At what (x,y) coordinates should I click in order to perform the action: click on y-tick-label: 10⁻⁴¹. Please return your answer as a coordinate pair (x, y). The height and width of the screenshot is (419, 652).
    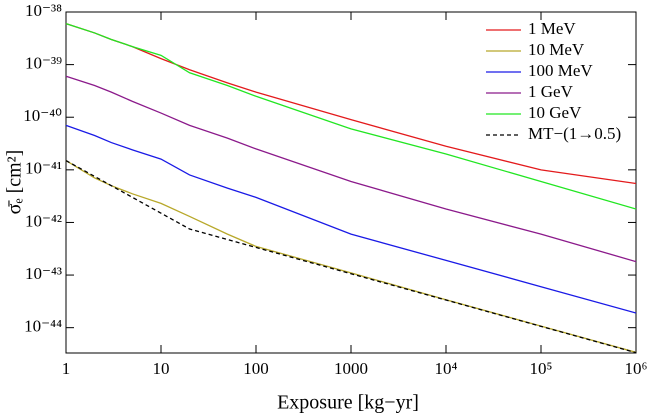
    Looking at the image, I should click on (43, 168).